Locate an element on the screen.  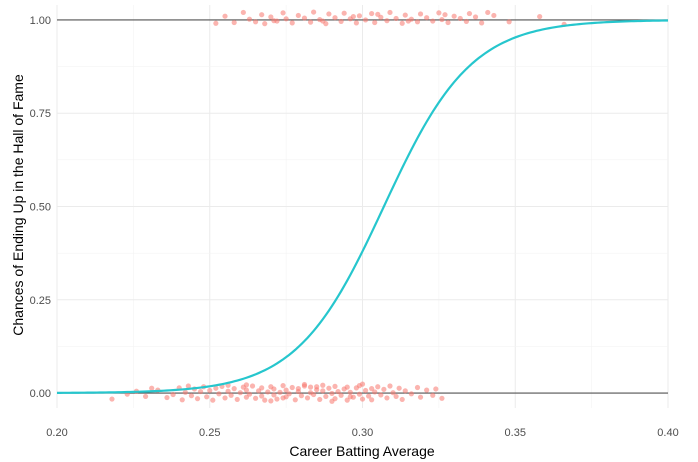
x-tick-label: 0.25 is located at coordinates (209, 433).